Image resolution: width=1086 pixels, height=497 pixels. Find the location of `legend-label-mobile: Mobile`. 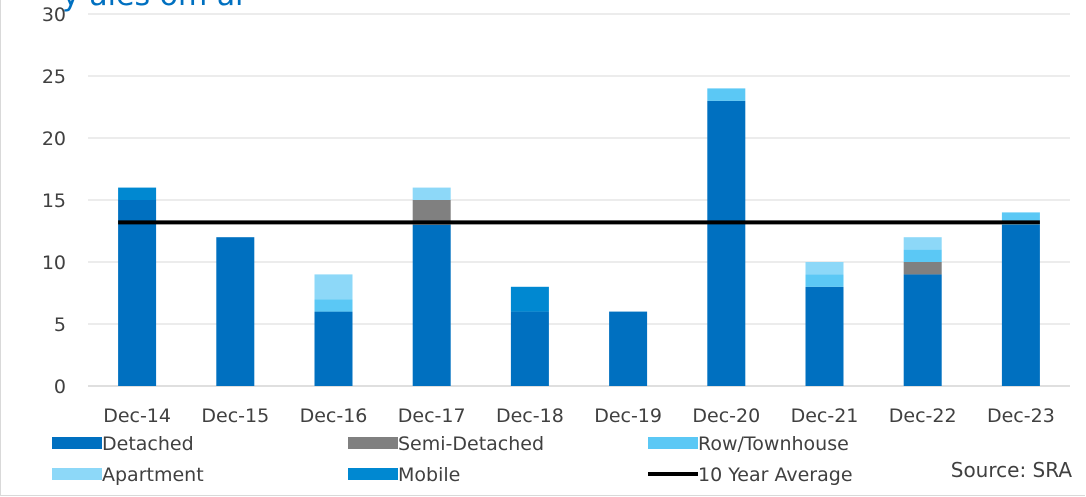

legend-label-mobile: Mobile is located at coordinates (429, 475).